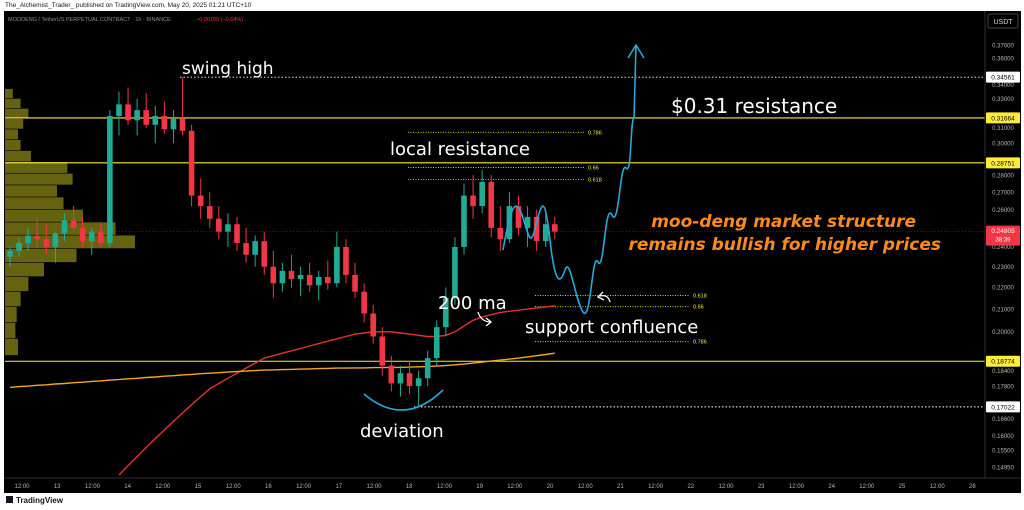  Describe the element at coordinates (1003, 387) in the screenshot. I see `y-tick-label: 0.17800` at that location.